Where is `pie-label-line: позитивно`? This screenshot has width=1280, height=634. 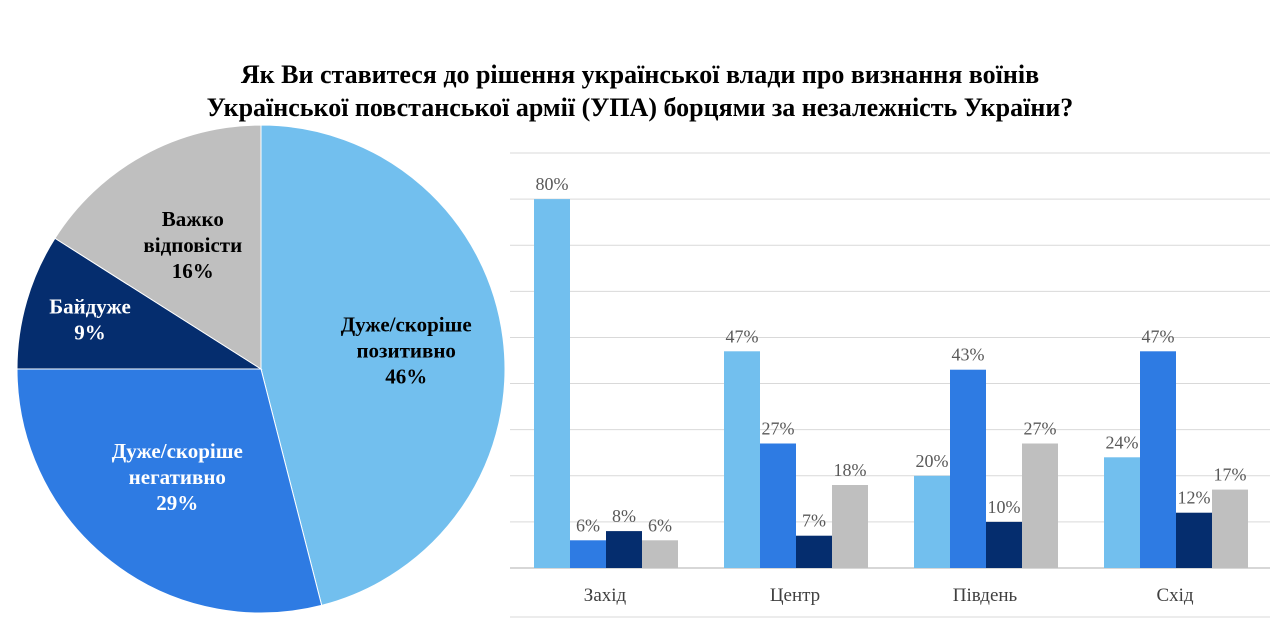
pie-label-line: позитивно is located at coordinates (406, 351).